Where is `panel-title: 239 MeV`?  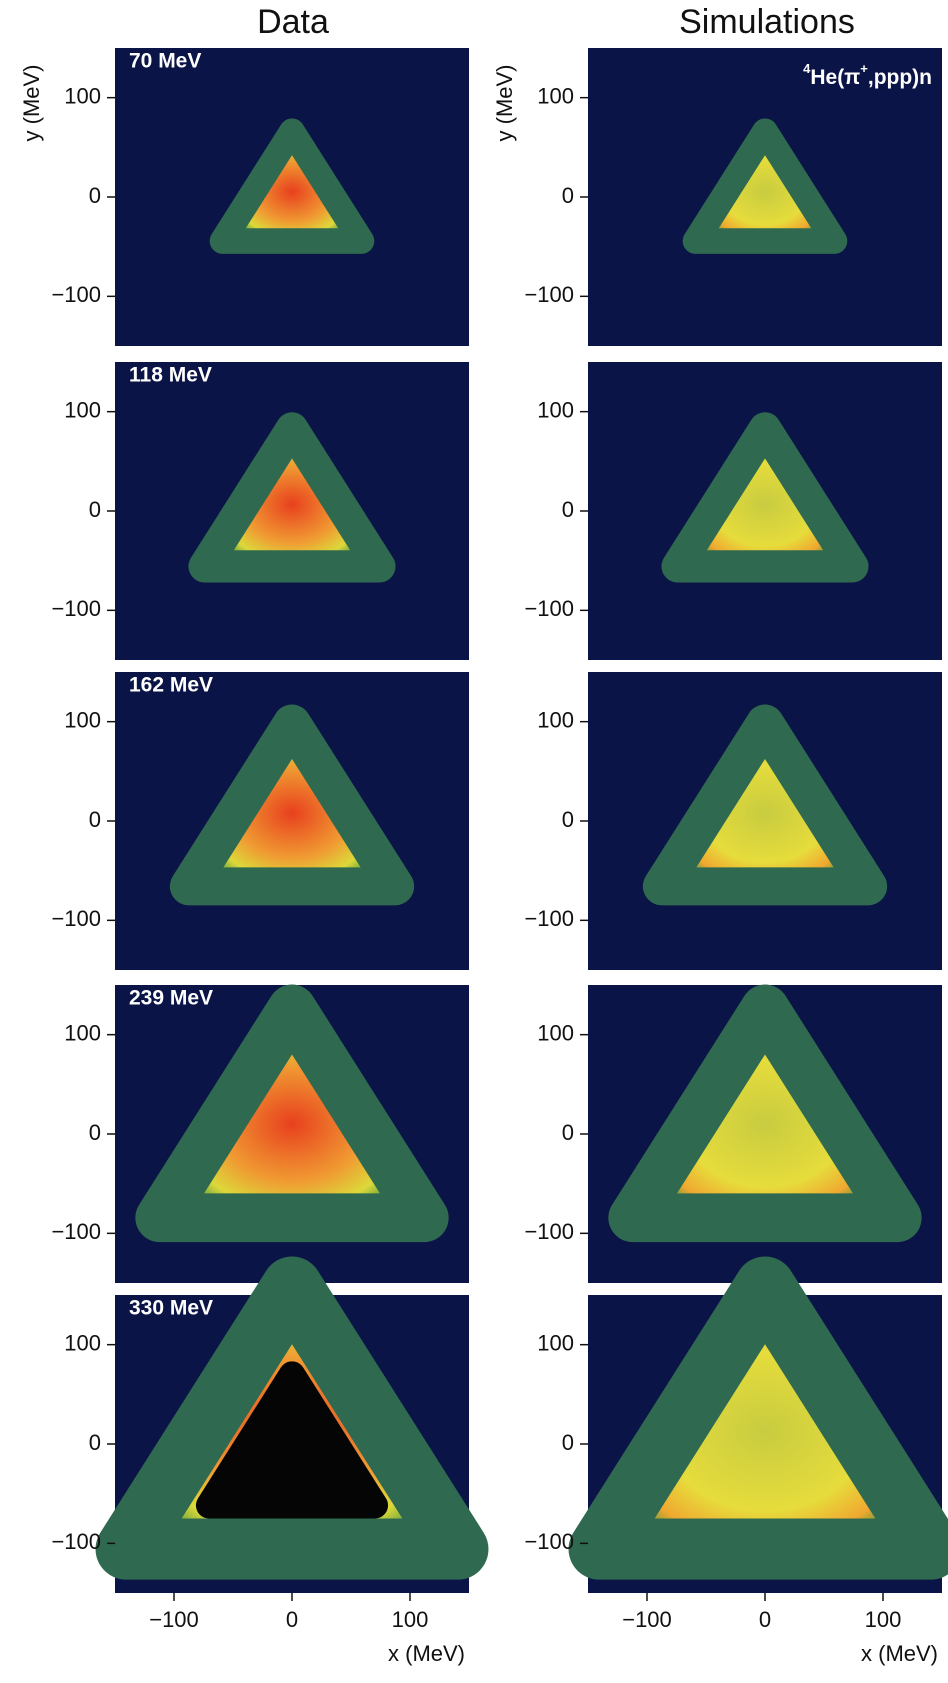 panel-title: 239 MeV is located at coordinates (171, 998).